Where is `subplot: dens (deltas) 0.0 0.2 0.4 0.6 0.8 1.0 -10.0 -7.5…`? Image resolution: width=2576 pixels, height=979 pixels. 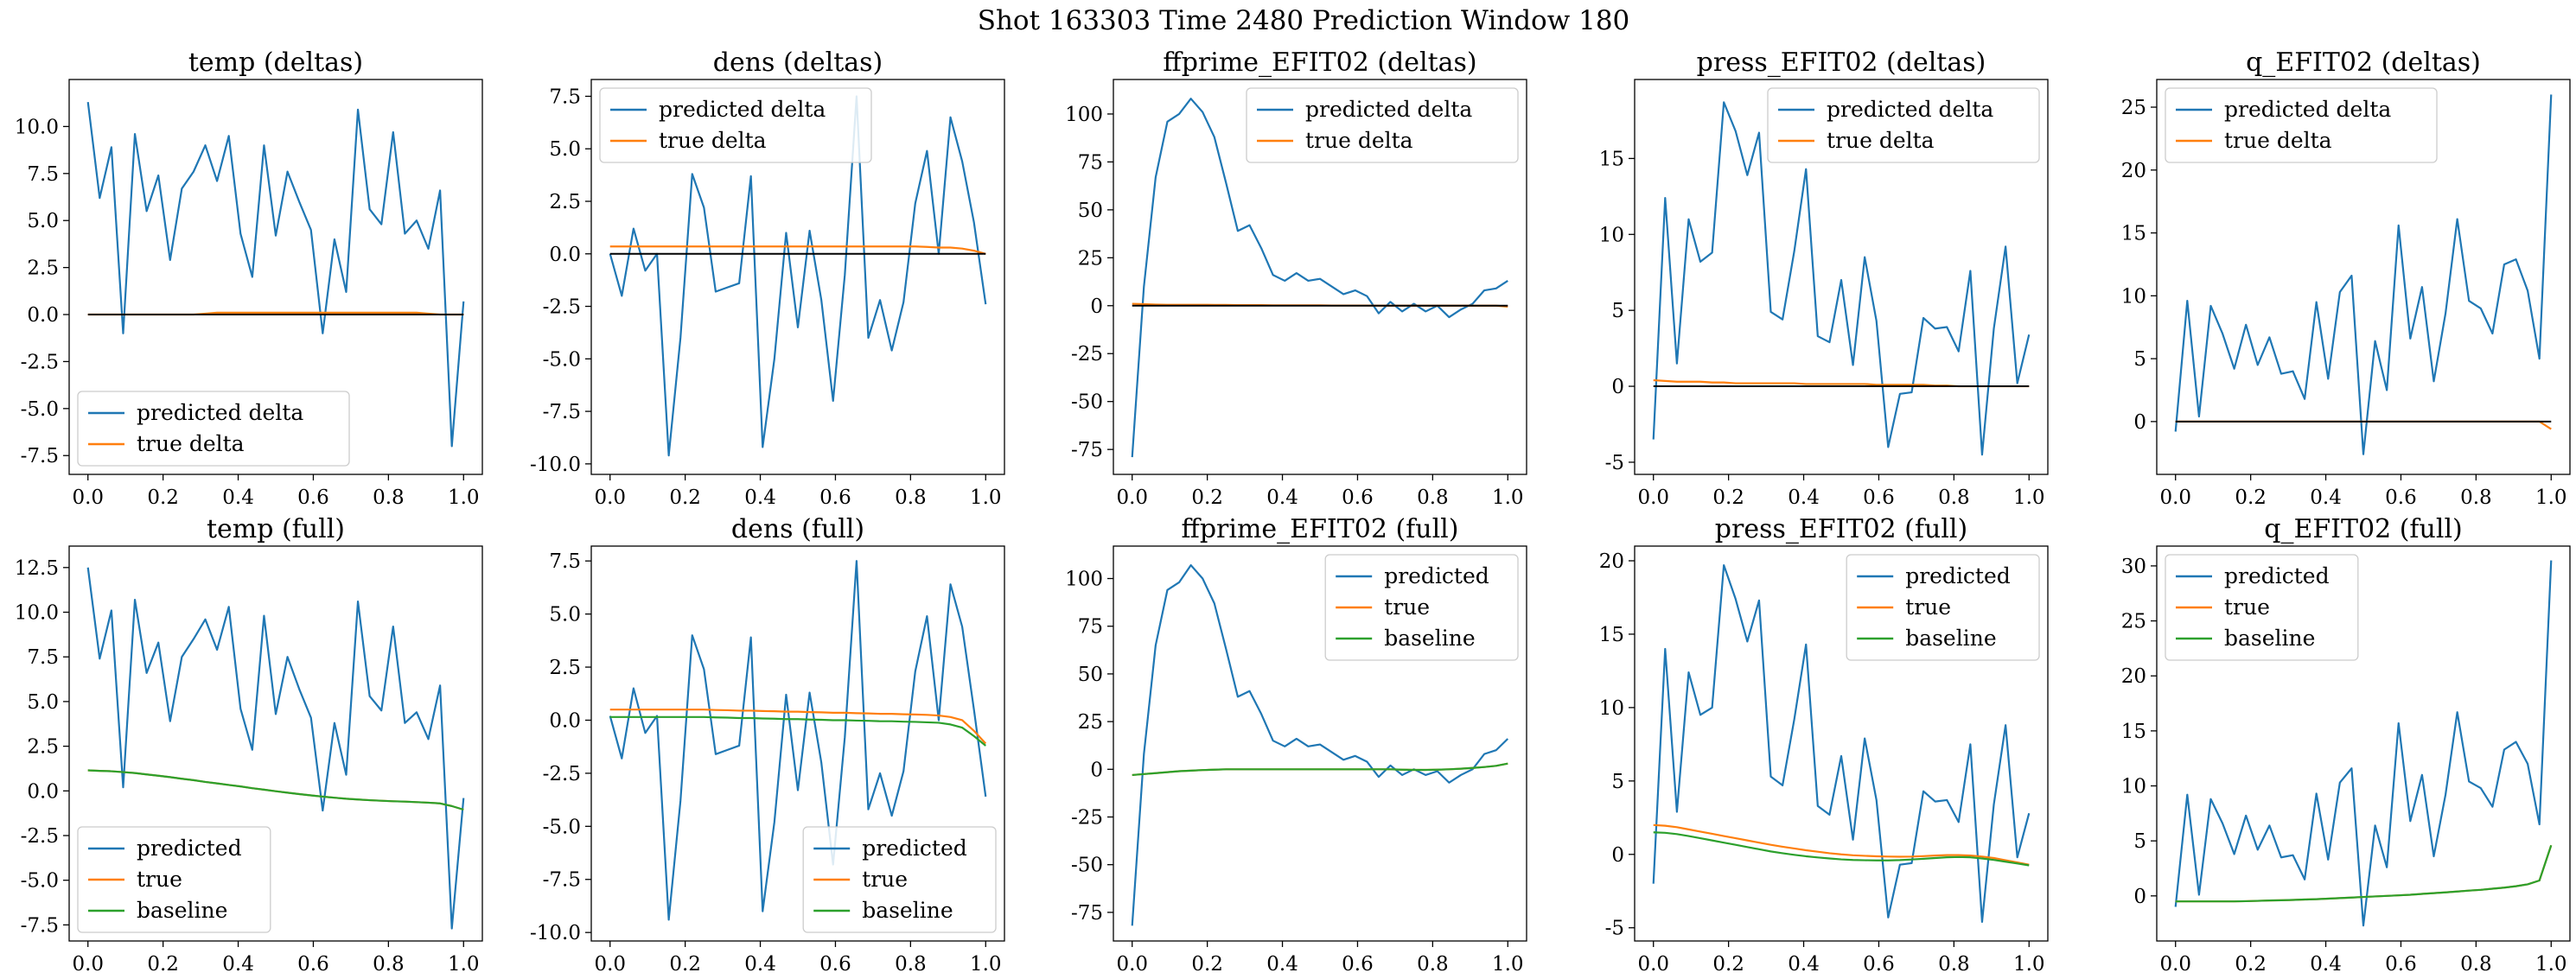 subplot: dens (deltas) 0.0 0.2 0.4 0.6 0.8 1.0 -10.0 -7.5… is located at coordinates (767, 278).